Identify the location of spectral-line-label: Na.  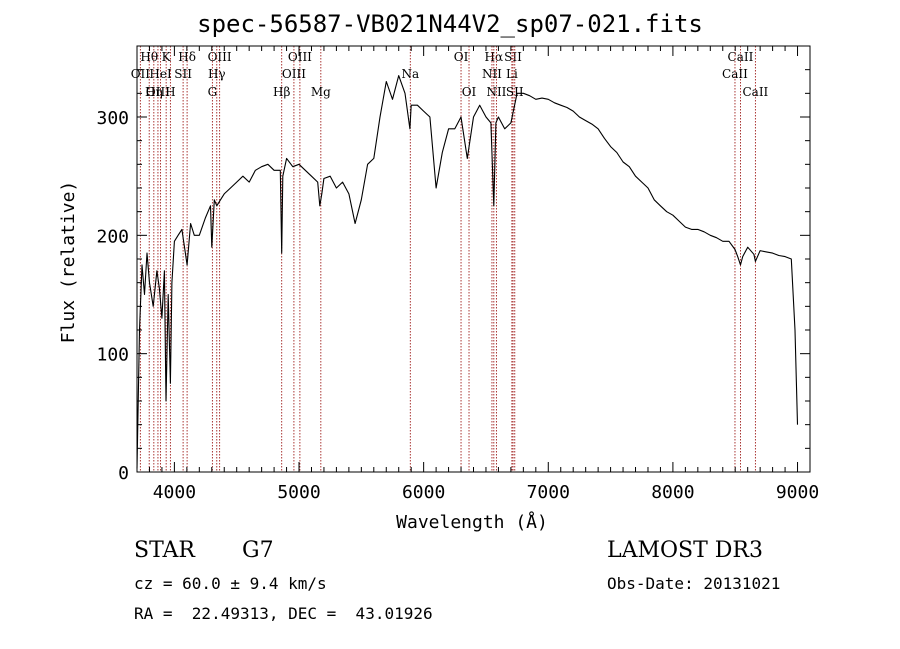
(410, 74).